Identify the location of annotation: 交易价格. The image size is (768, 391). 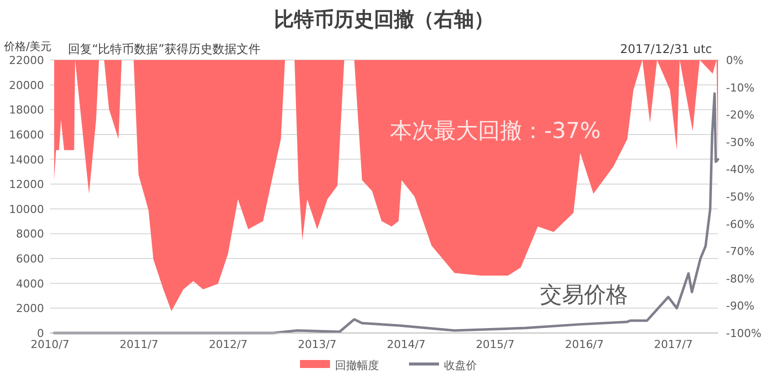
(584, 295).